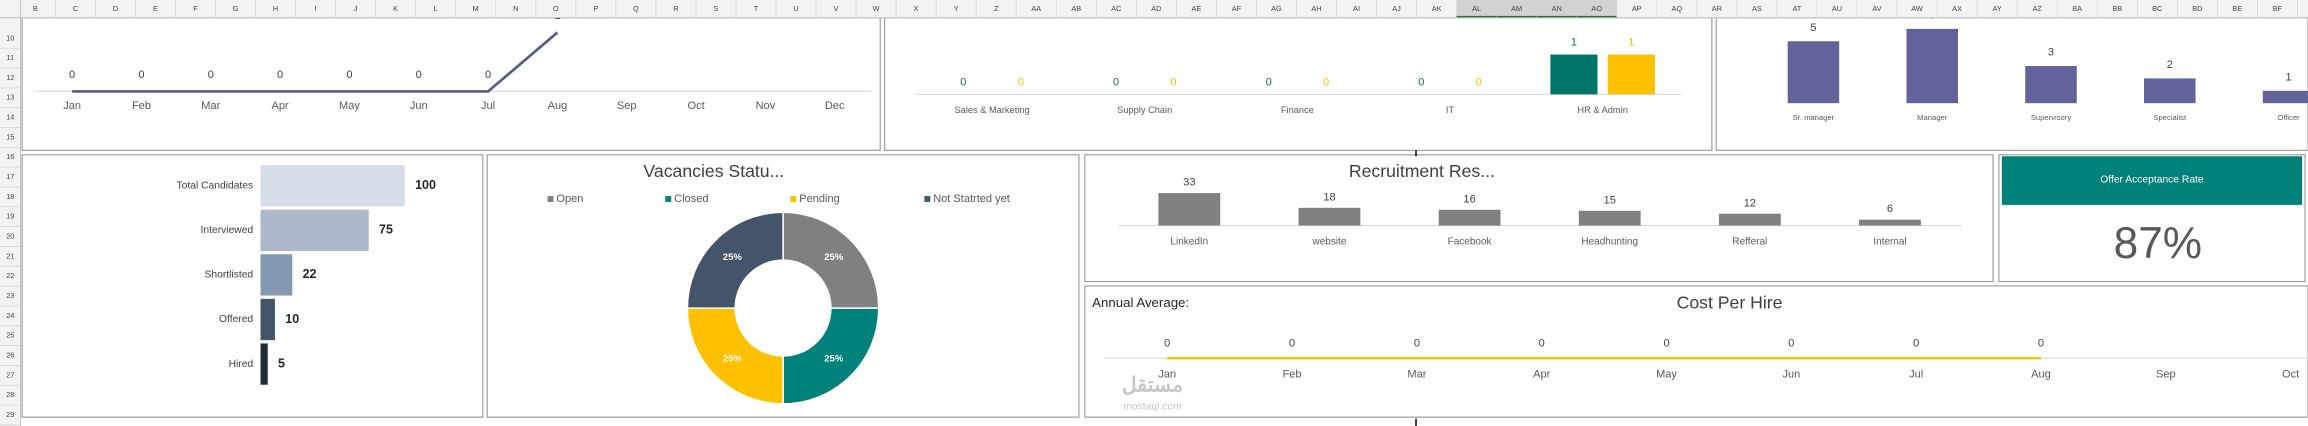  What do you see at coordinates (1329, 197) in the screenshot?
I see `data-label: 18` at bounding box center [1329, 197].